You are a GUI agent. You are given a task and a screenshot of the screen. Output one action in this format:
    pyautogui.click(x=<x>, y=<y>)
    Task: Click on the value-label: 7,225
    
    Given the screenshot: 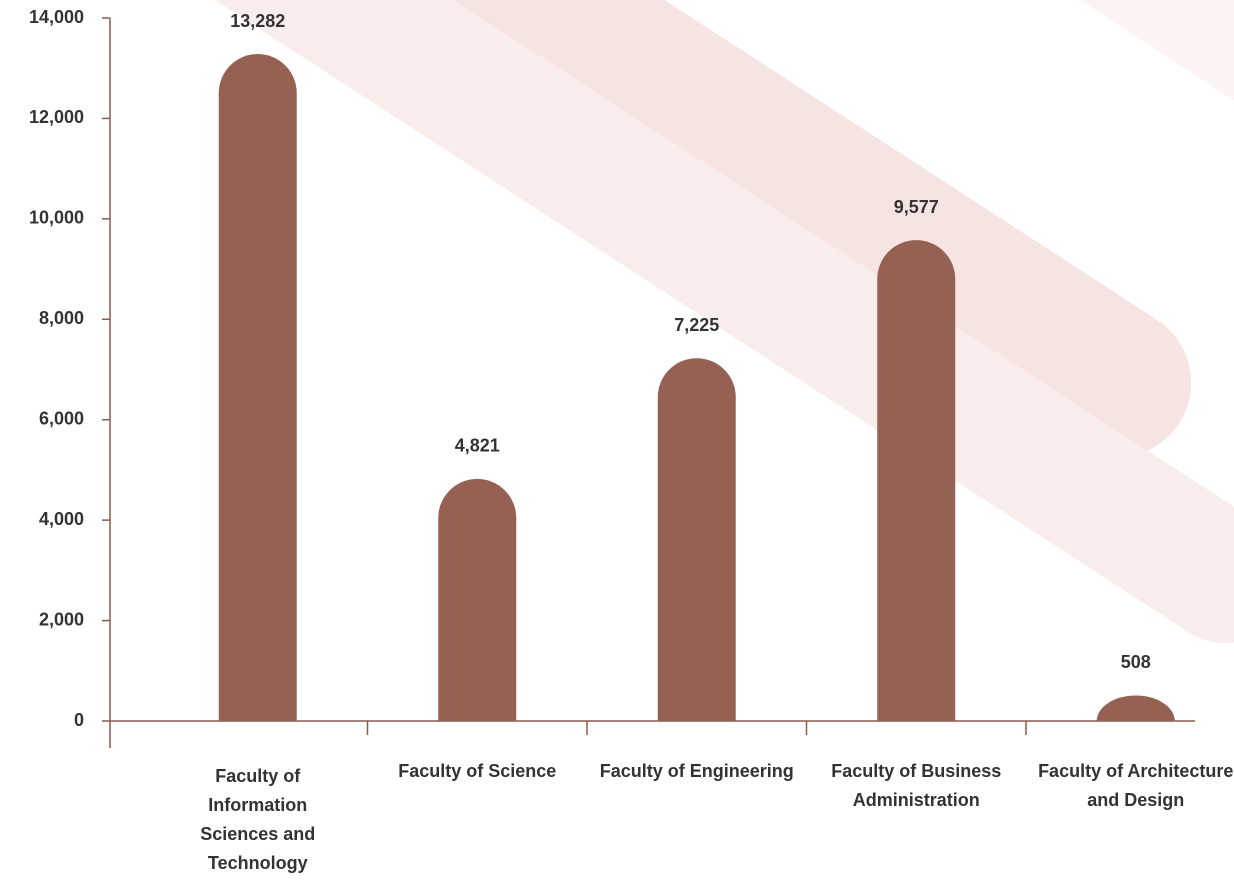 What is the action you would take?
    pyautogui.click(x=696, y=325)
    